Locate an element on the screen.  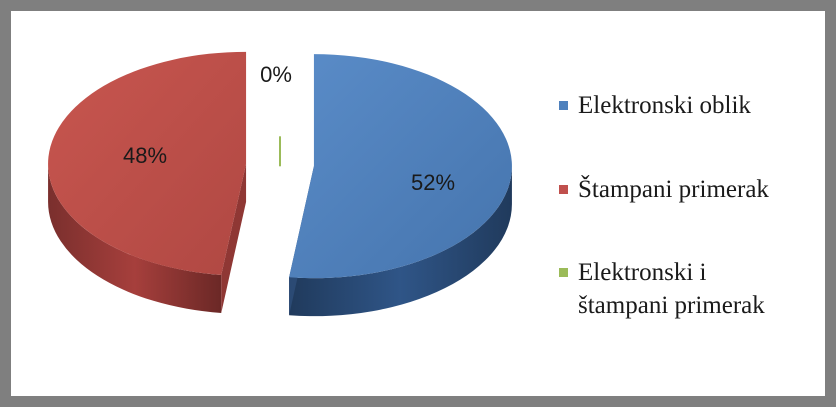
legend-label-2-1: štampani primerak is located at coordinates (671, 305).